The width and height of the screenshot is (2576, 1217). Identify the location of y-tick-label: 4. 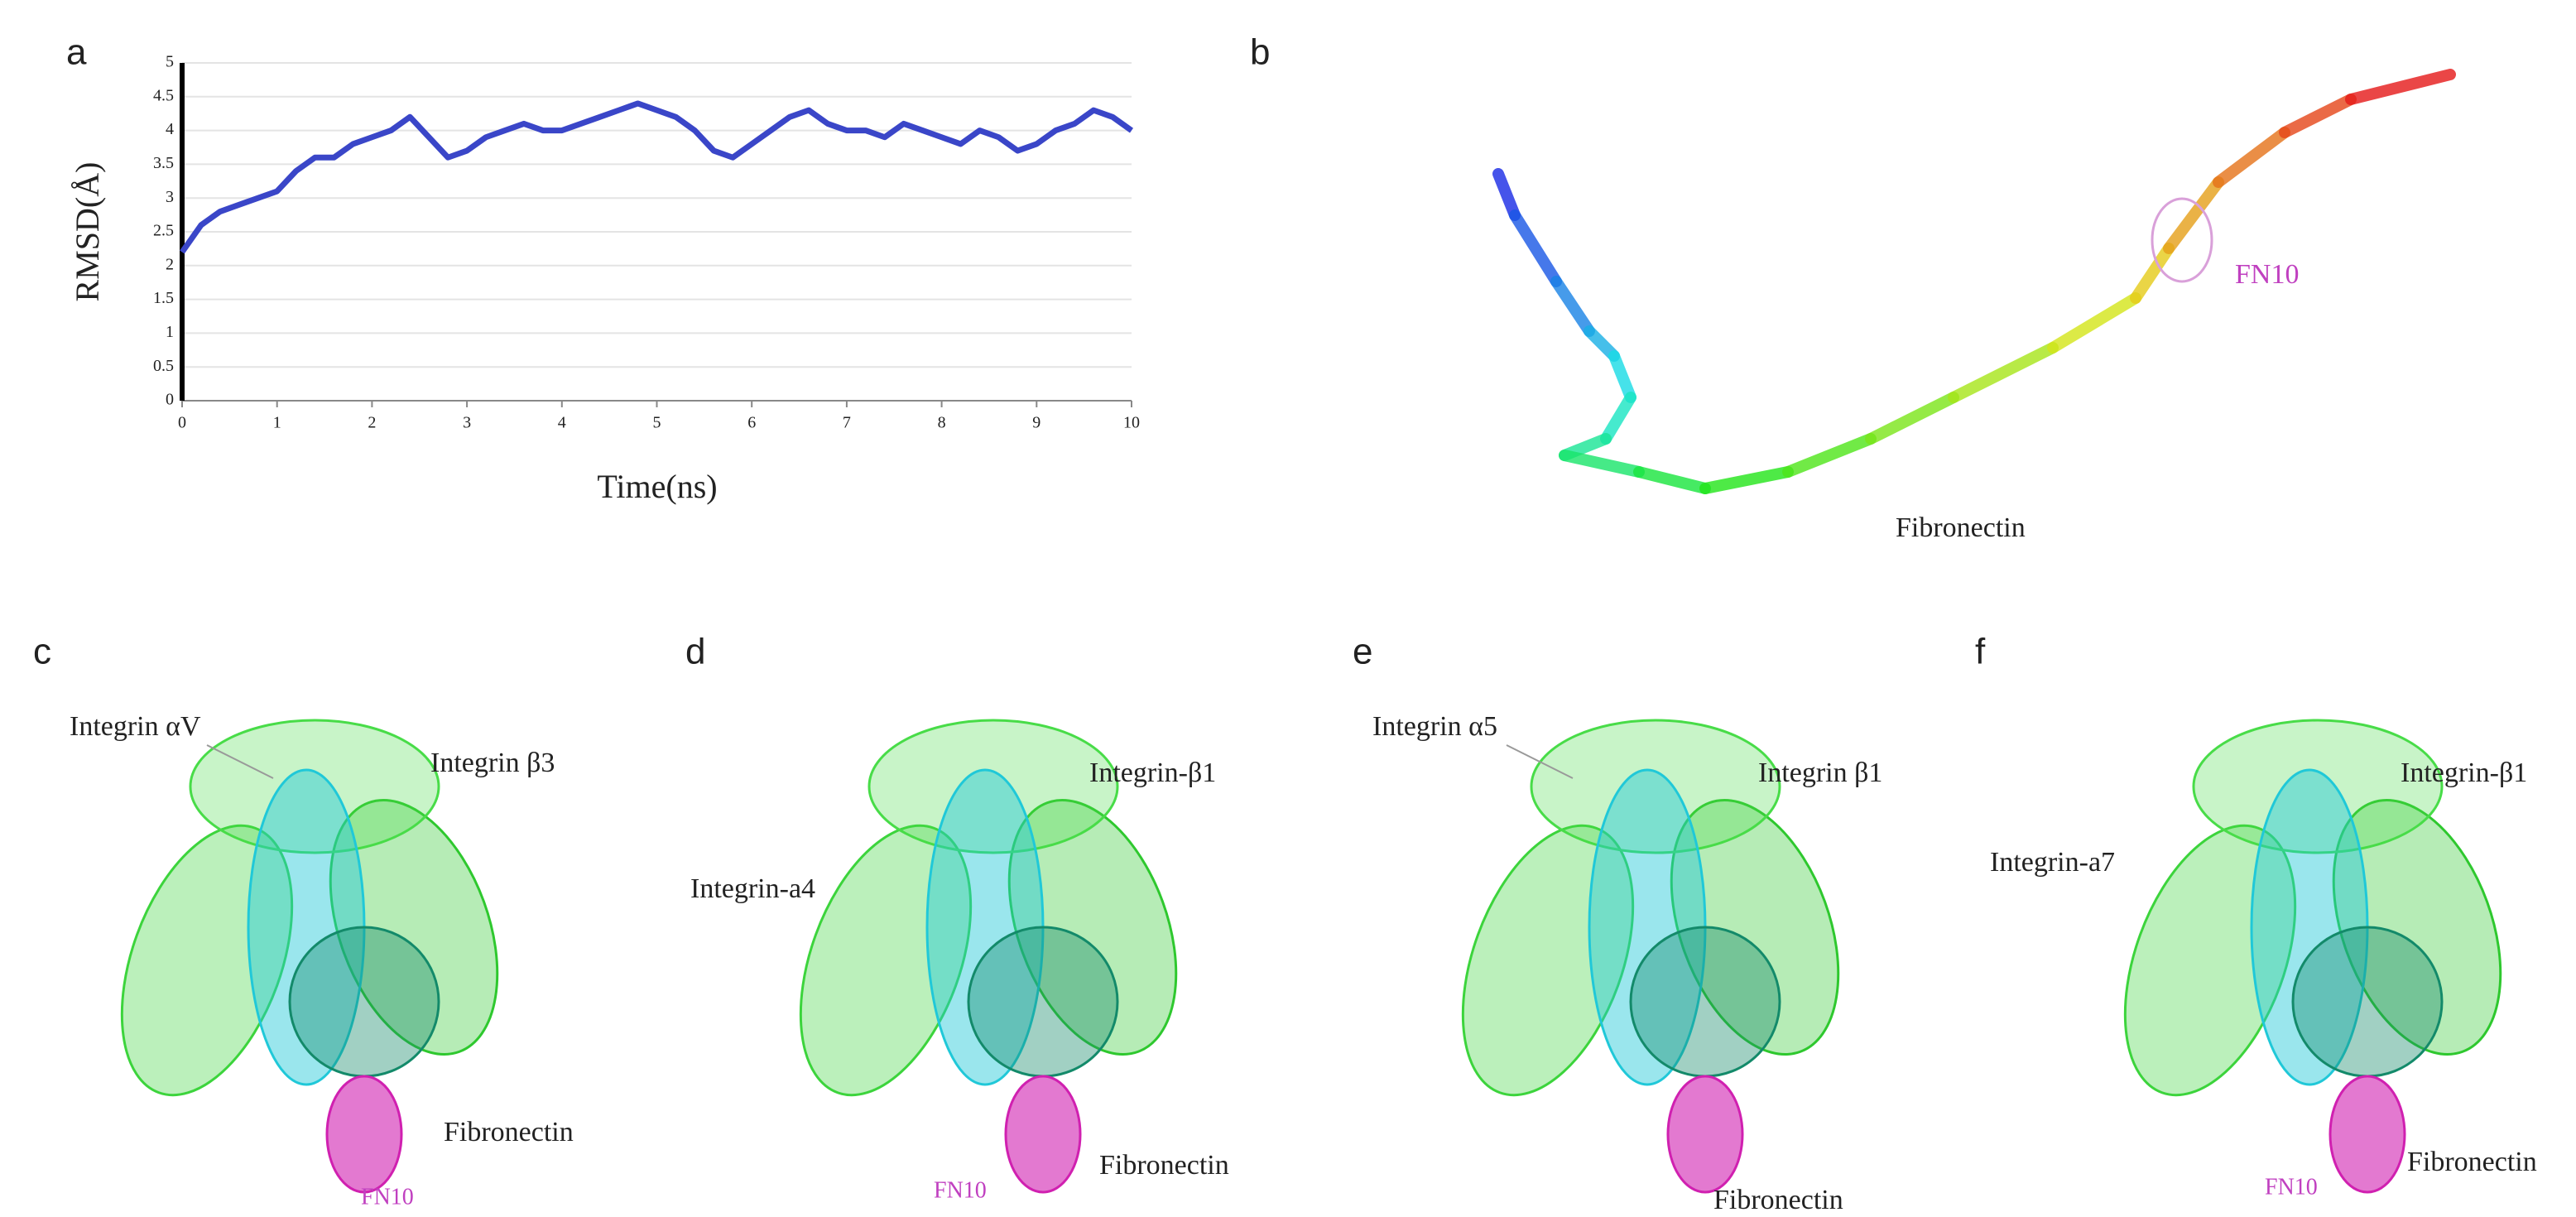
(170, 129).